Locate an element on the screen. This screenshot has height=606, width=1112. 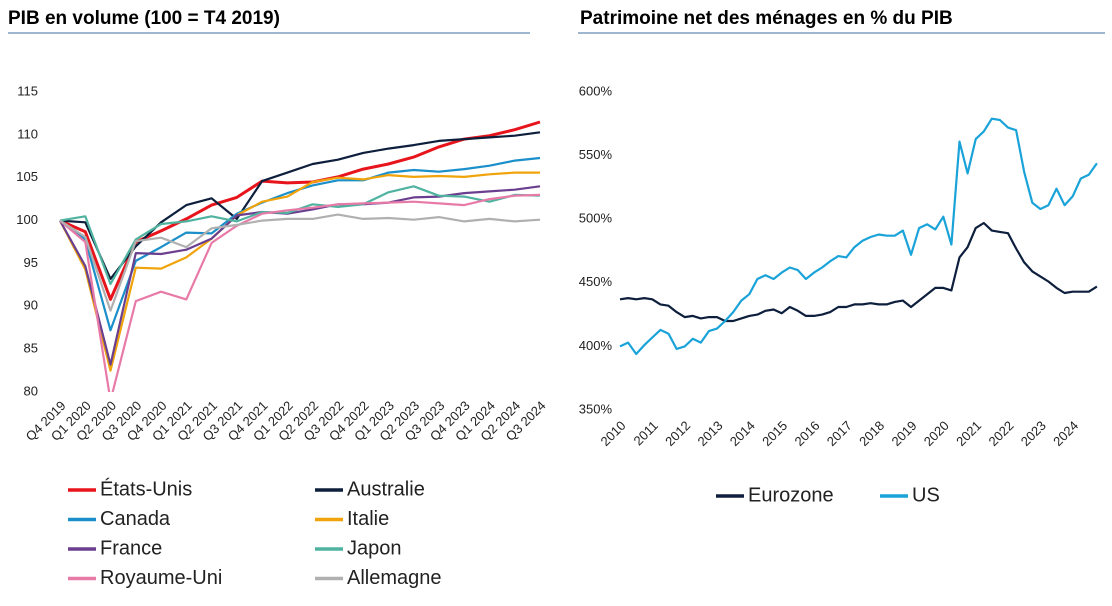
y-tick-label: 350% is located at coordinates (596, 408).